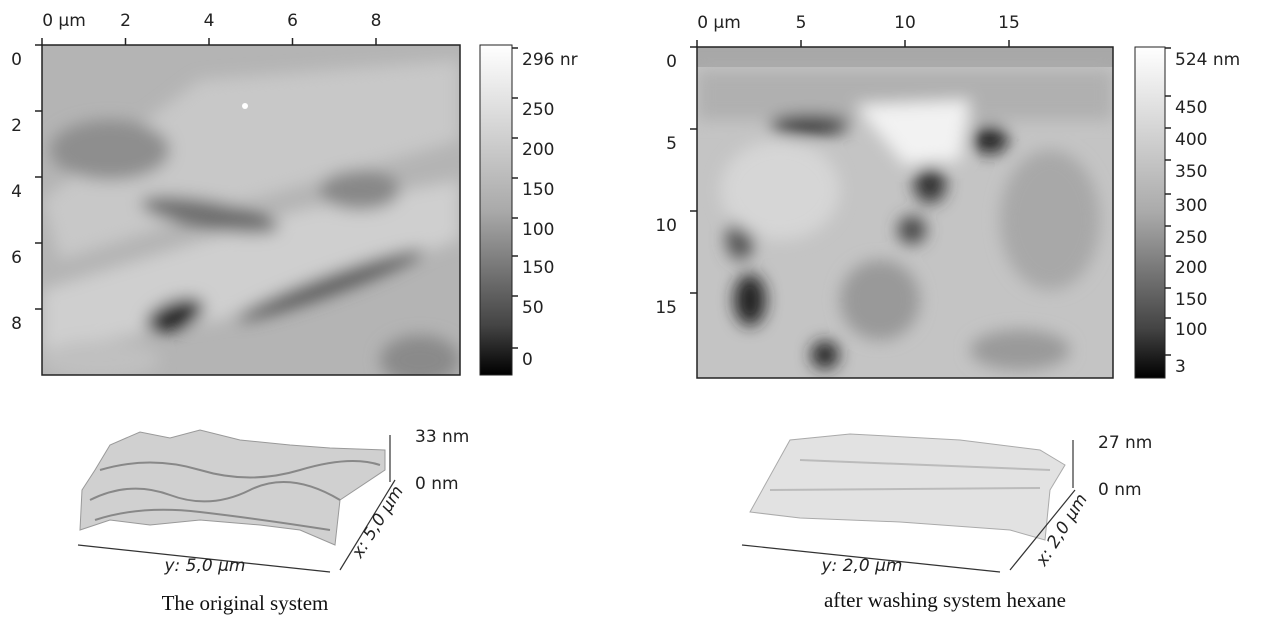 The width and height of the screenshot is (1274, 618). What do you see at coordinates (378, 522) in the screenshot?
I see `surface-x-label: x: 5,0 µm` at bounding box center [378, 522].